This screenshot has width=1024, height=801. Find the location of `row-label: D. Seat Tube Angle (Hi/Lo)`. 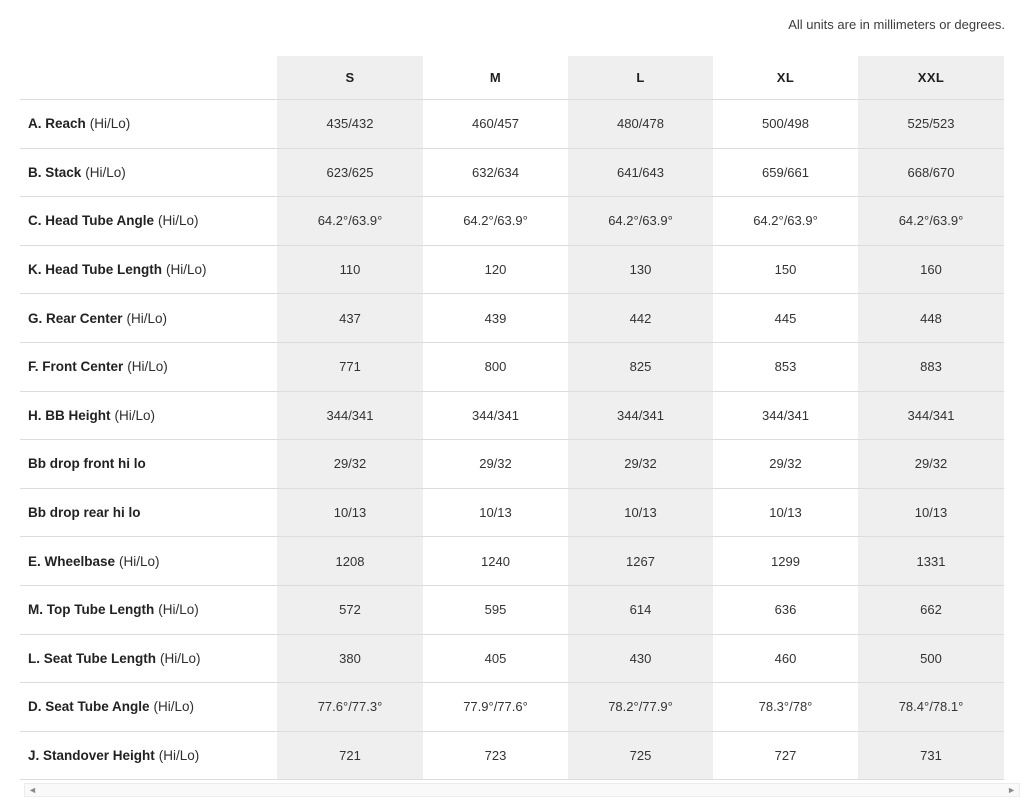

row-label: D. Seat Tube Angle (Hi/Lo) is located at coordinates (148, 707).